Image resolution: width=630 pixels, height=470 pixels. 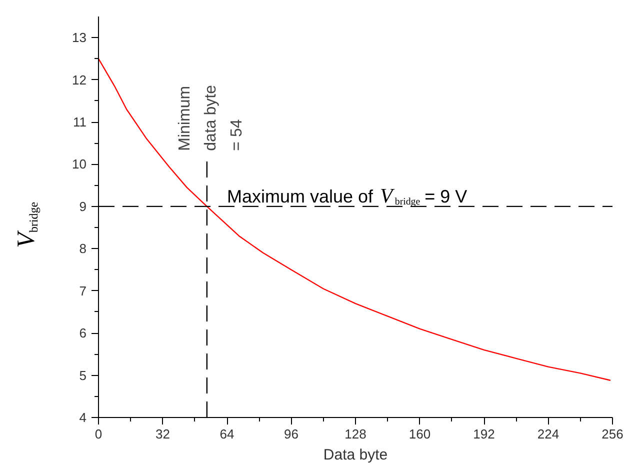 I want to click on y-tick-label: 7, so click(x=83, y=290).